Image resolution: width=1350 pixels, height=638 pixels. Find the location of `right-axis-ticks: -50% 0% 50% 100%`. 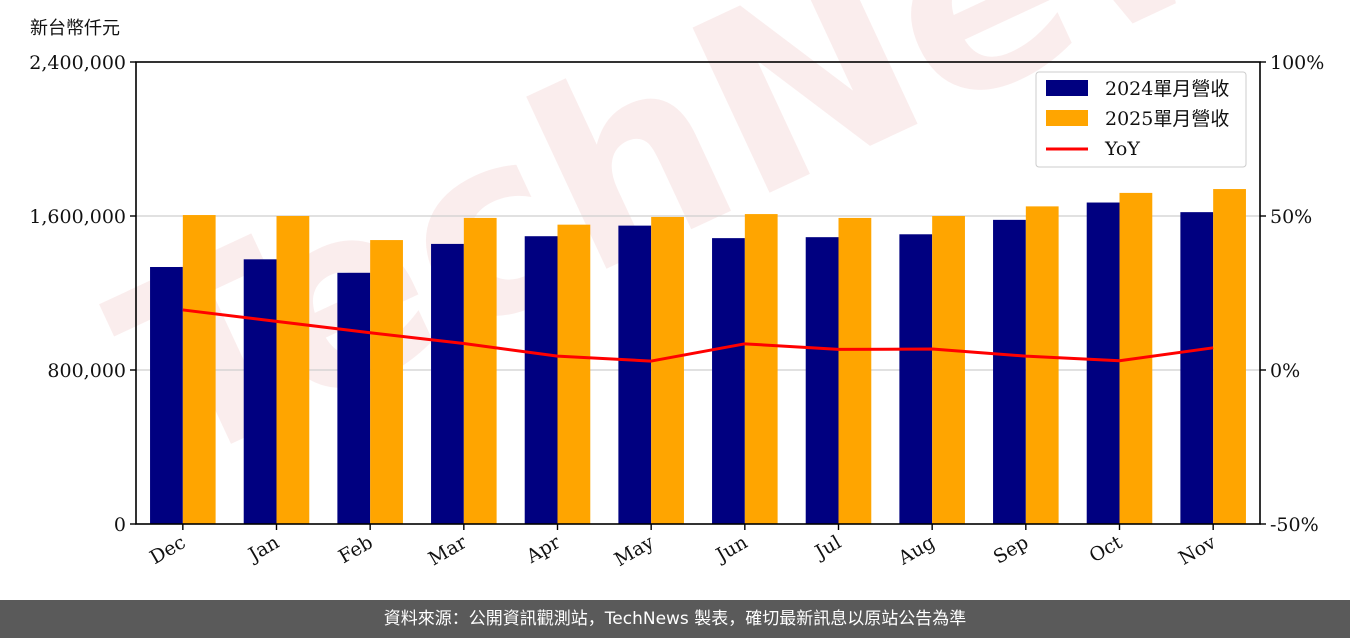

right-axis-ticks: -50% 0% 50% 100% is located at coordinates (1292, 294).